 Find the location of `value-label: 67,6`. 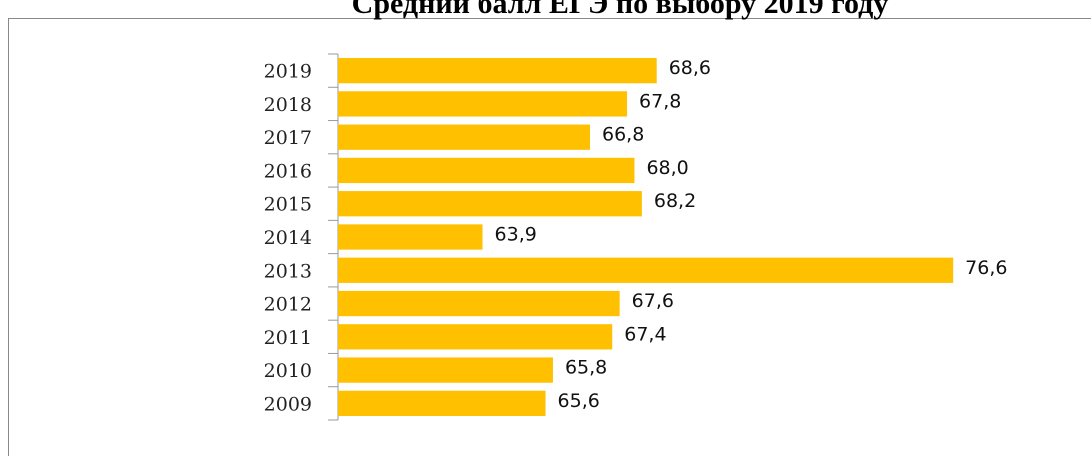

value-label: 67,6 is located at coordinates (653, 301).